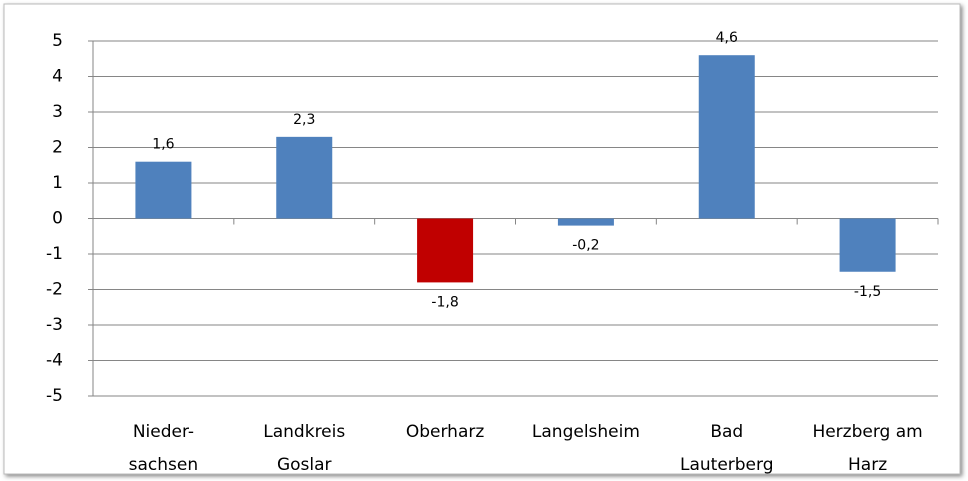 The height and width of the screenshot is (481, 968). Describe the element at coordinates (57, 41) in the screenshot. I see `y-tick-label: 5` at that location.